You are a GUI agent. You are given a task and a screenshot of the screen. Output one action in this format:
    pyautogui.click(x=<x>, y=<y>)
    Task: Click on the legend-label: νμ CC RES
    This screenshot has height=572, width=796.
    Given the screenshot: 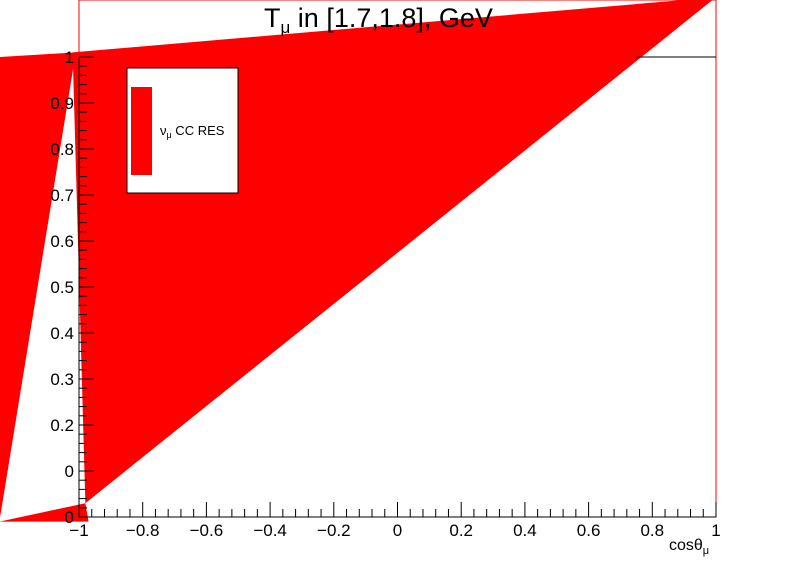 What is the action you would take?
    pyautogui.click(x=192, y=131)
    